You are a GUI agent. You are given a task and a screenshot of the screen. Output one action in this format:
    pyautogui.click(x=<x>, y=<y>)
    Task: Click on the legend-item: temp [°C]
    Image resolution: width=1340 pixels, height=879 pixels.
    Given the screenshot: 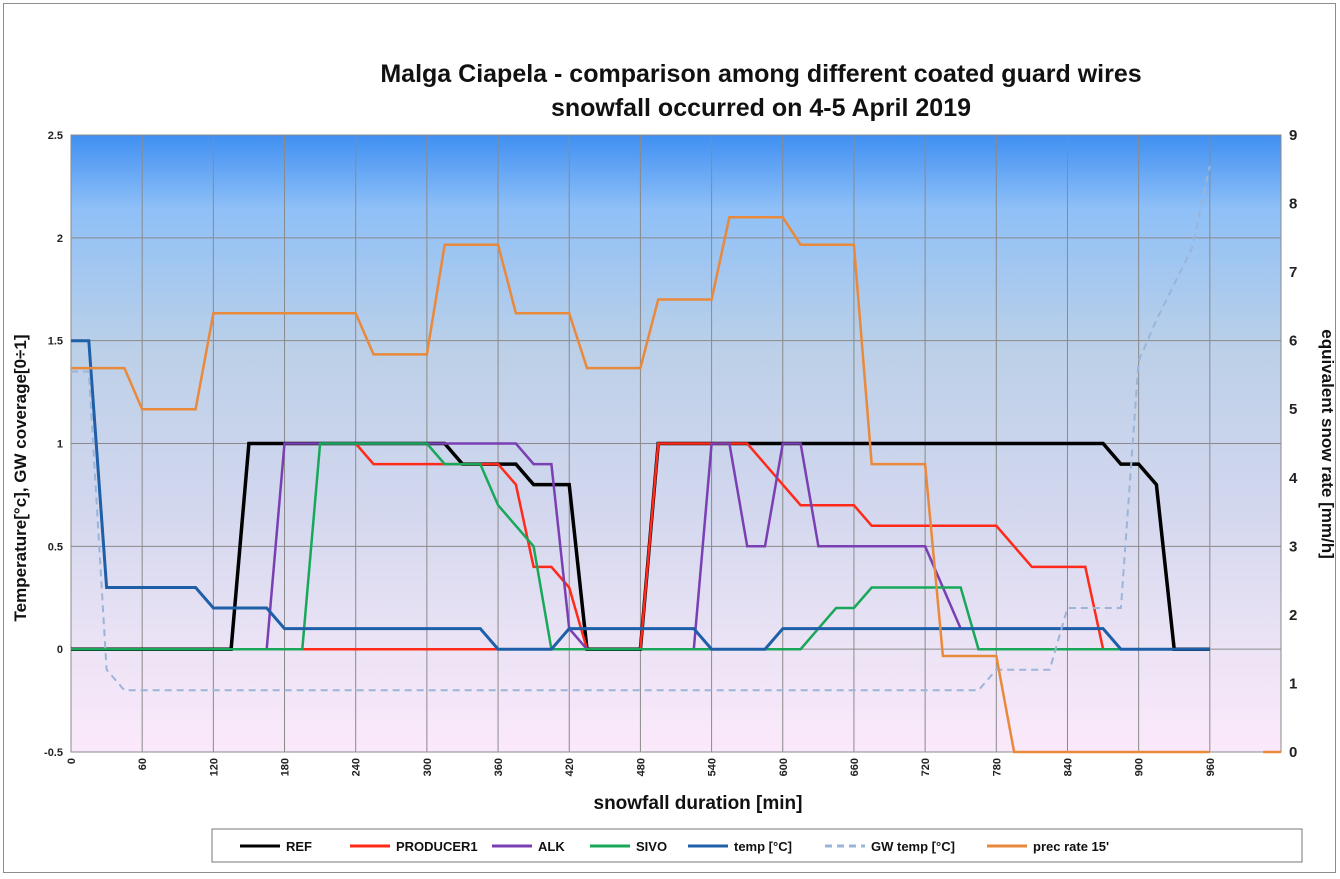 What is the action you would take?
    pyautogui.click(x=740, y=846)
    